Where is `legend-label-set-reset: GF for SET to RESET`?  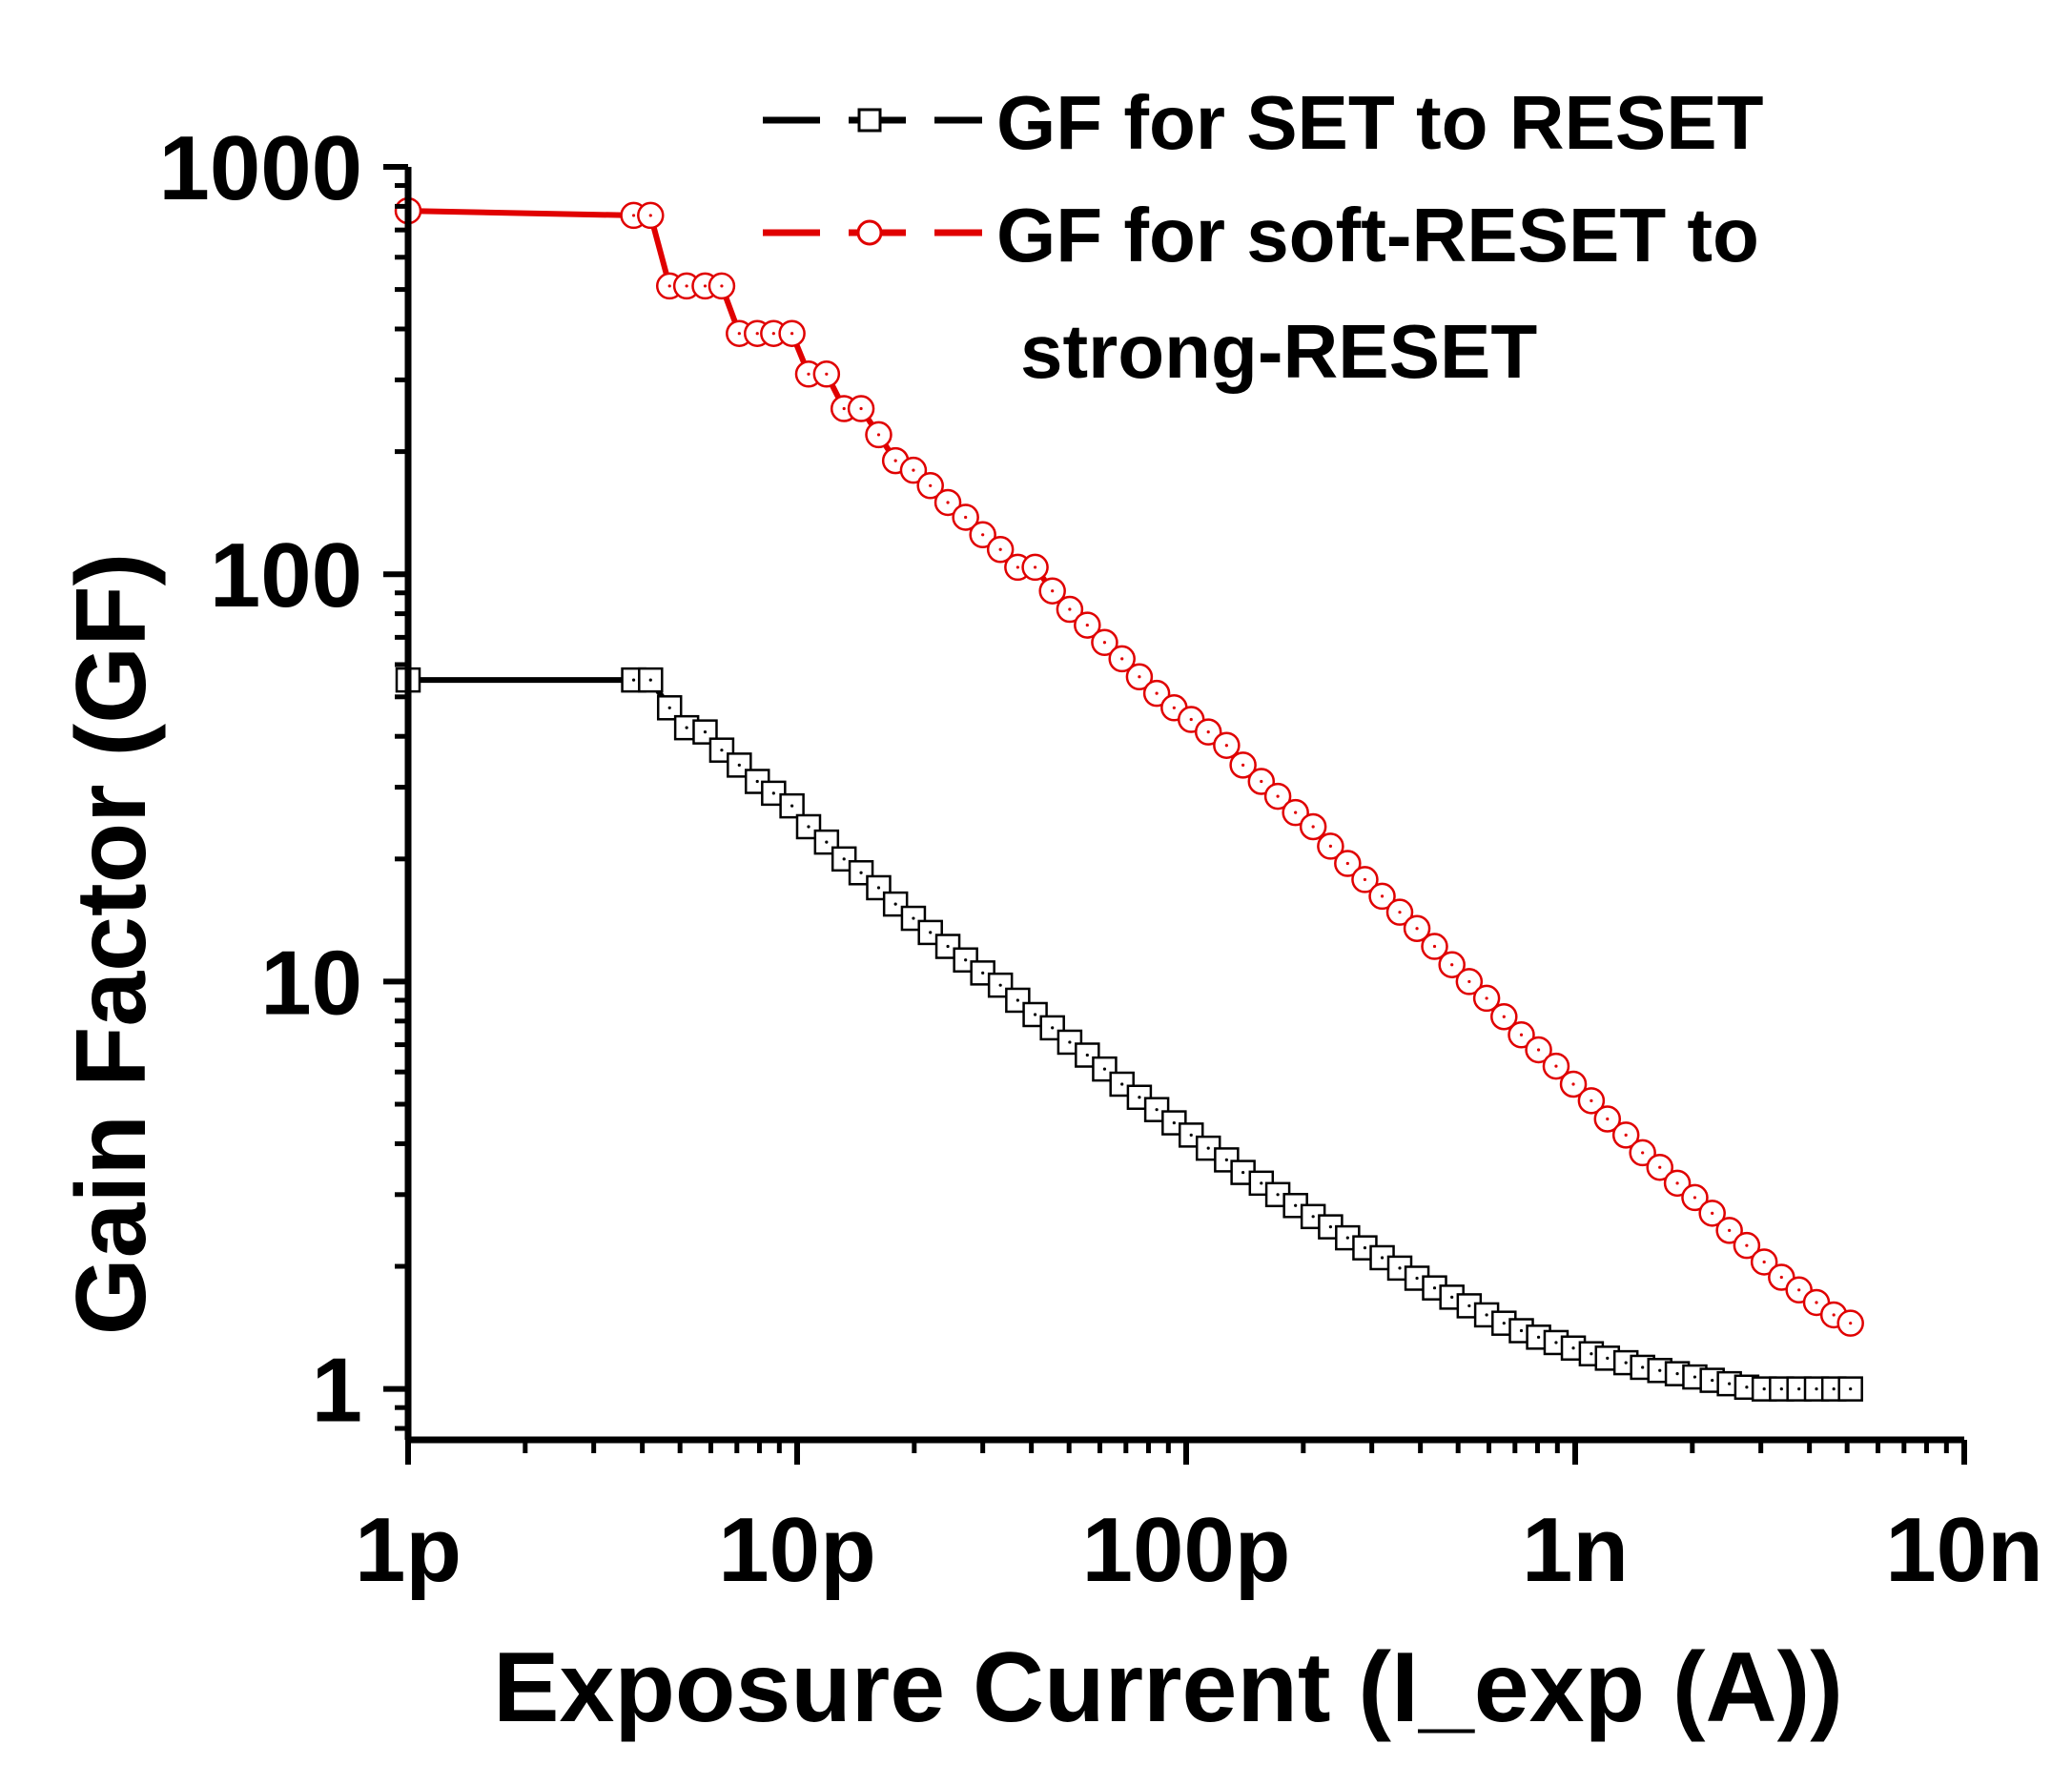
legend-label-set-reset: GF for SET to RESET is located at coordinates (1380, 122).